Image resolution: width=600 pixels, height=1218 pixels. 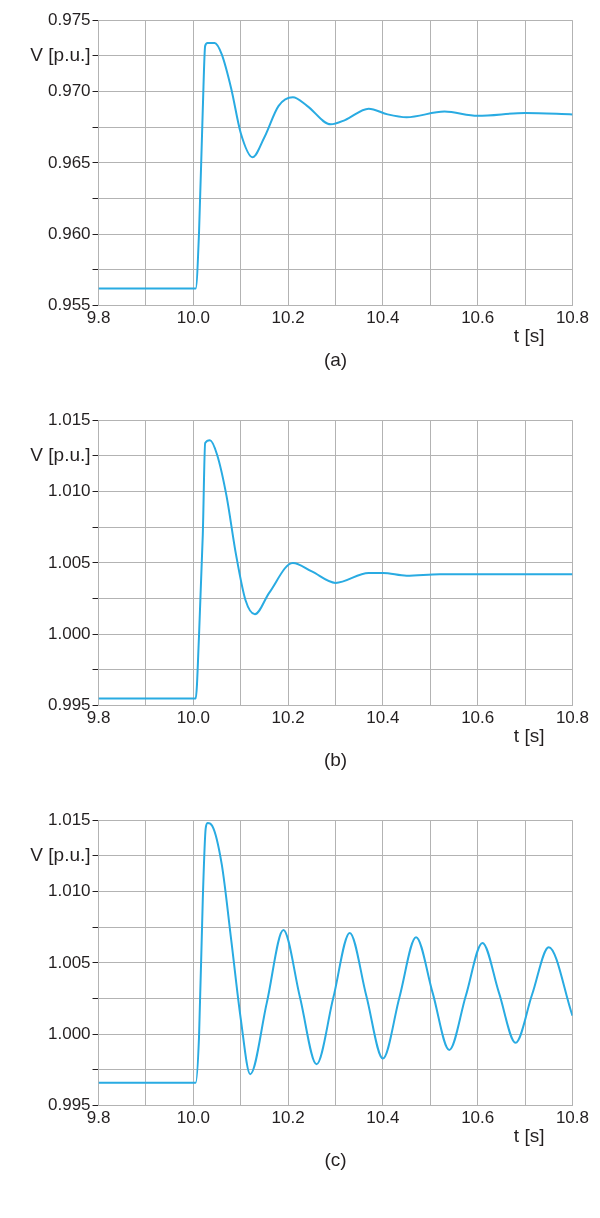 I want to click on y-tick-label: 0.960, so click(x=69, y=233).